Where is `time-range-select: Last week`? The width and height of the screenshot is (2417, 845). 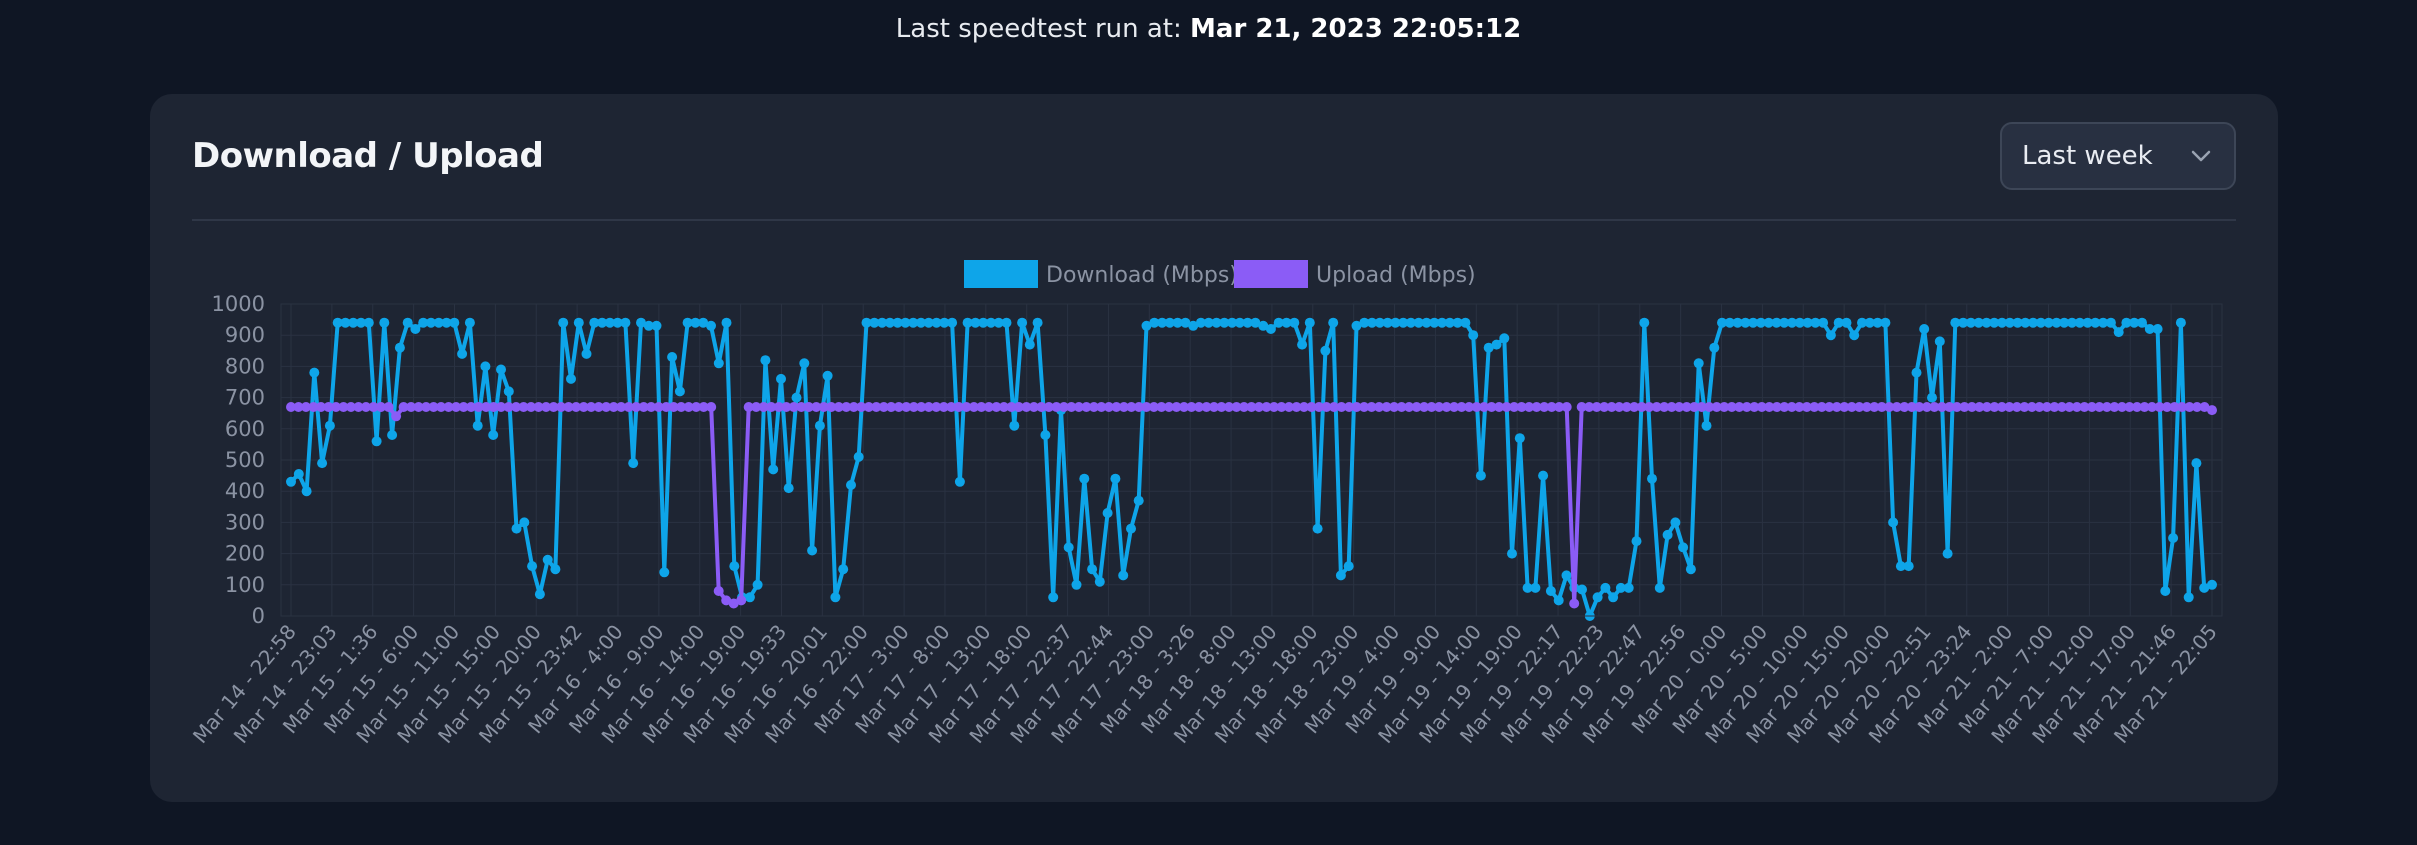
time-range-select: Last week is located at coordinates (2118, 156).